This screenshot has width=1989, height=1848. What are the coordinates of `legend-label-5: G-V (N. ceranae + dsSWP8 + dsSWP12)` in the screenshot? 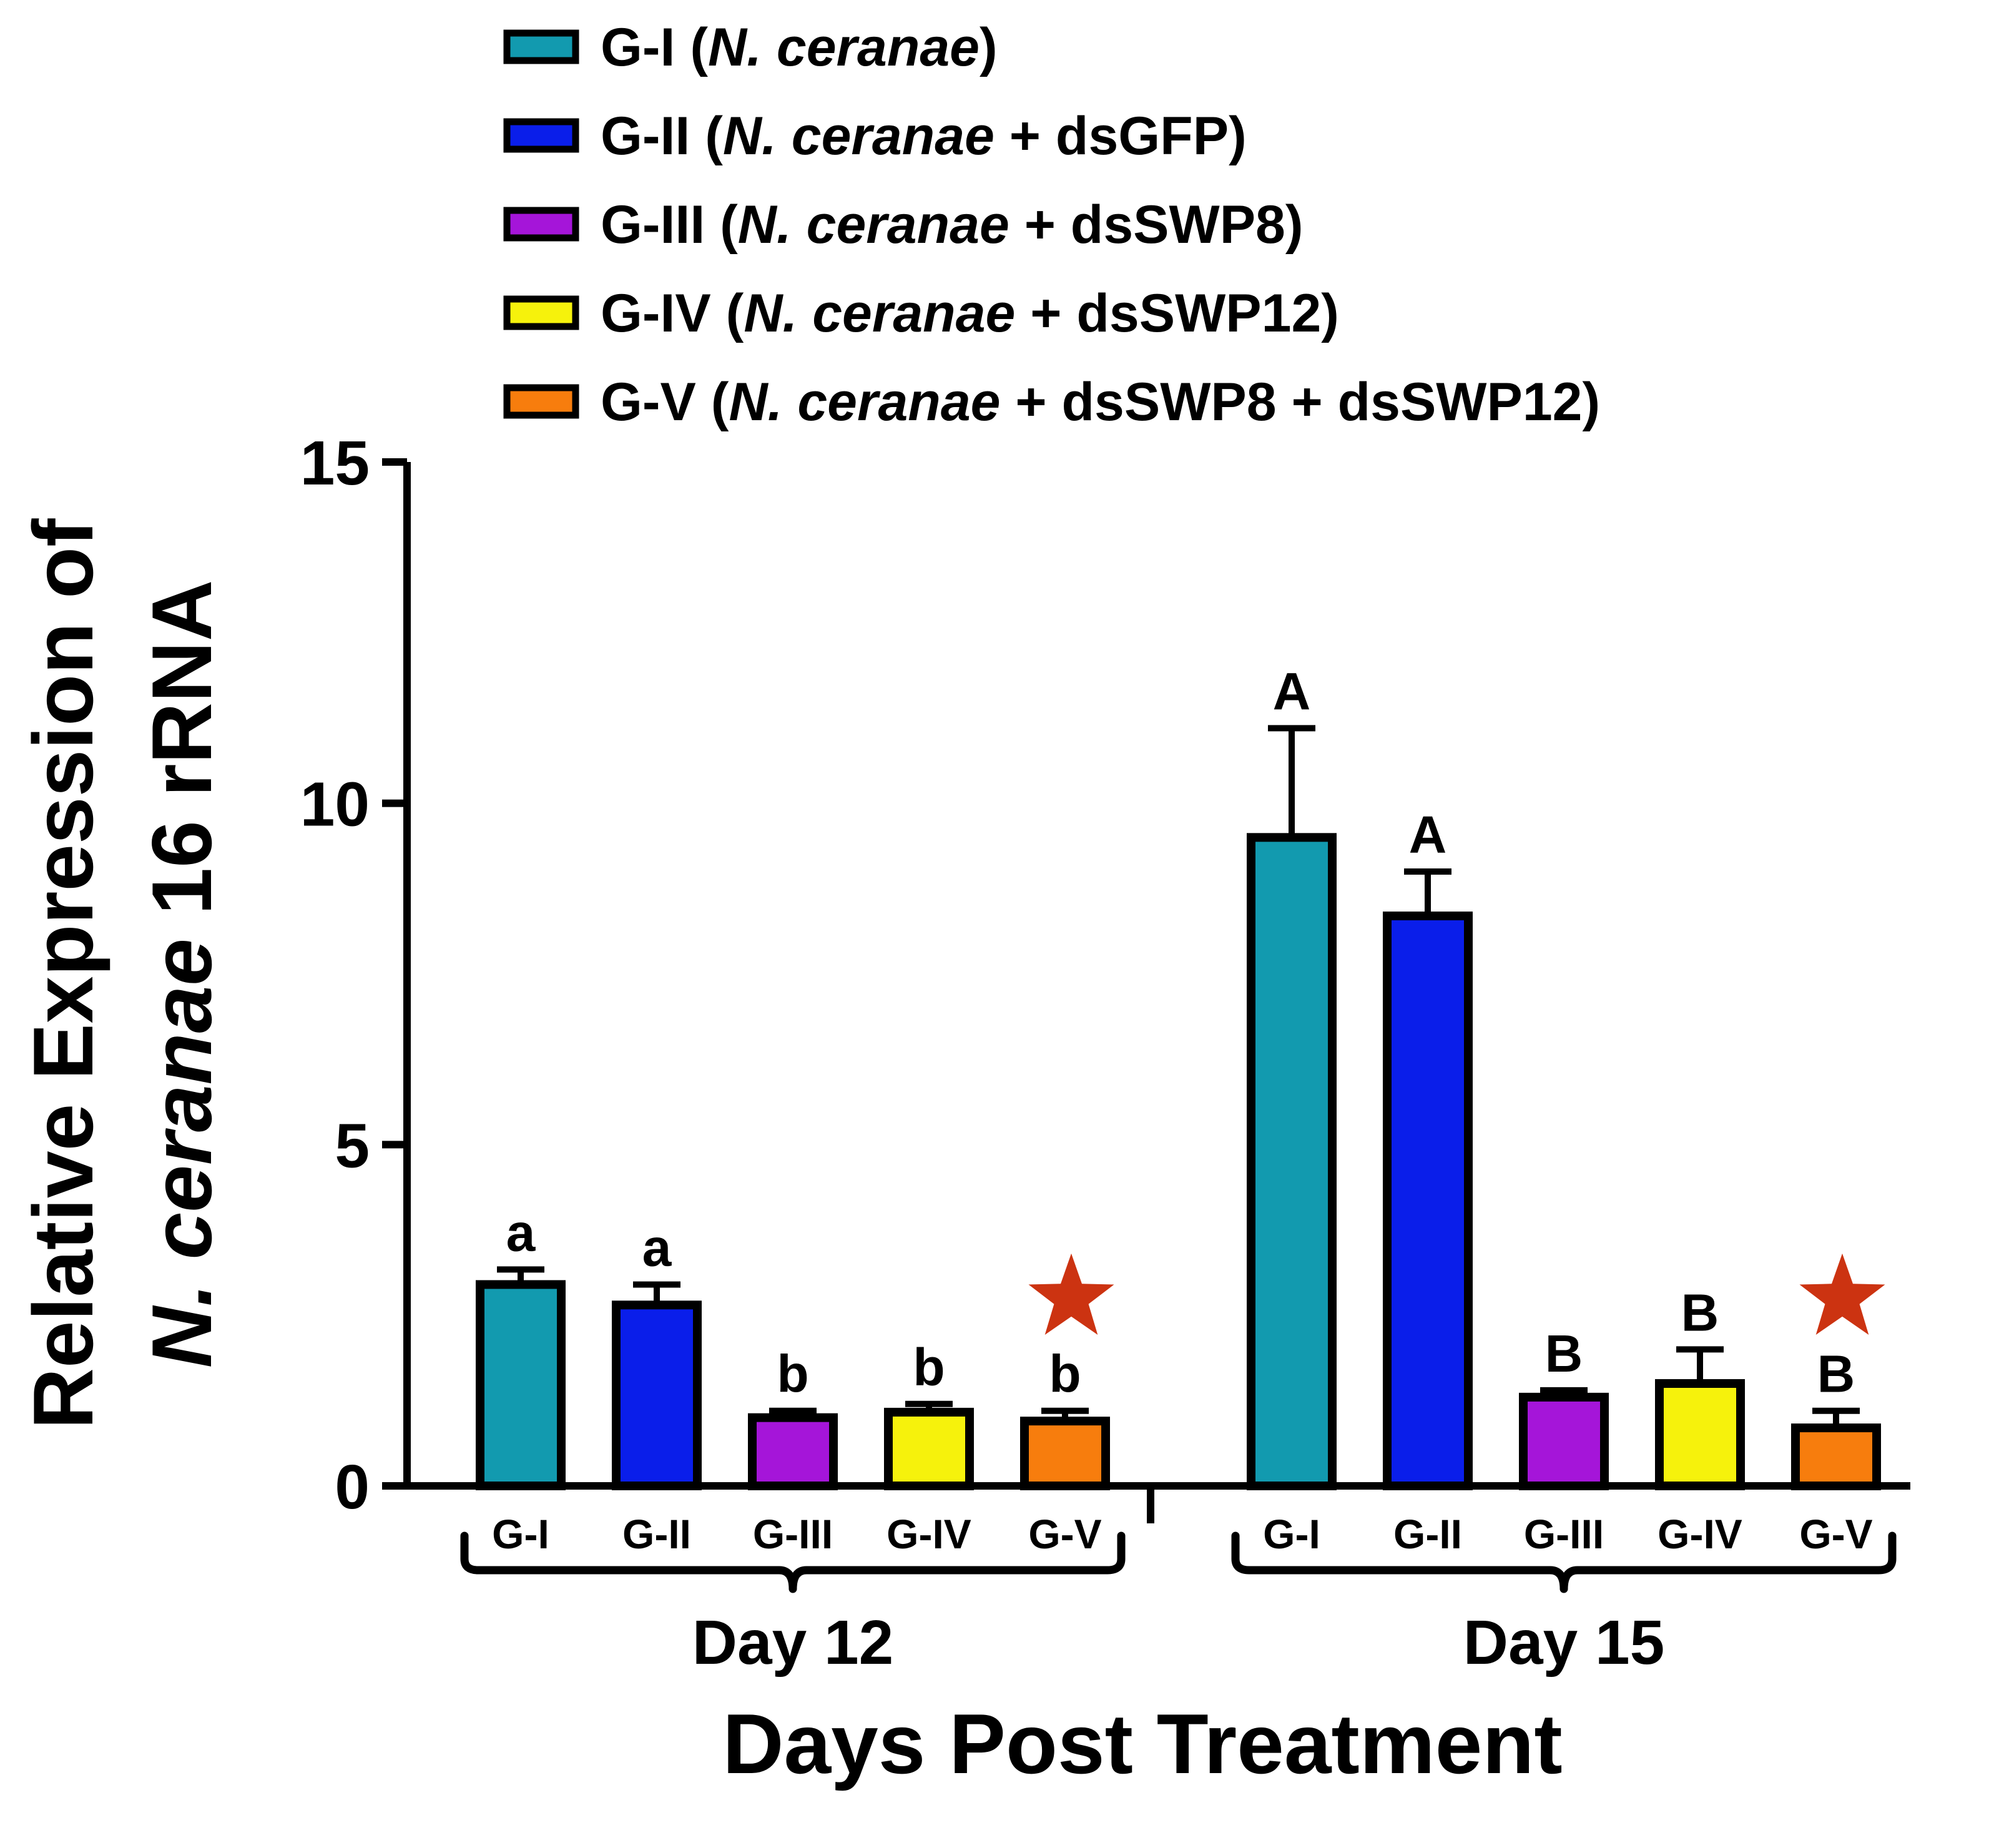 It's located at (1100, 402).